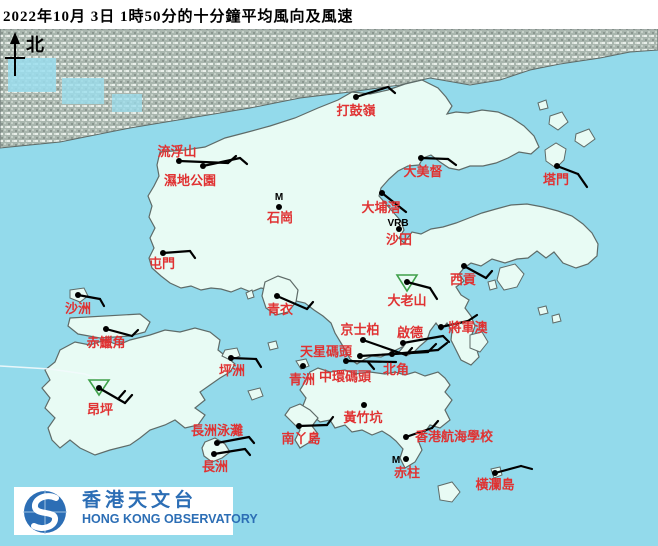  What do you see at coordinates (78, 308) in the screenshot?
I see `station-label: 沙洲` at bounding box center [78, 308].